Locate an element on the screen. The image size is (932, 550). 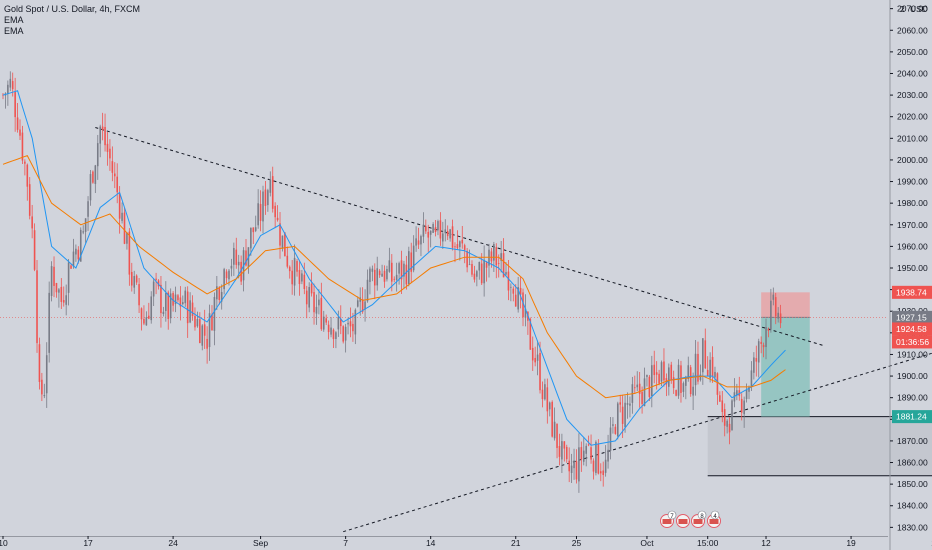
x-tick-label: 25 is located at coordinates (577, 543).